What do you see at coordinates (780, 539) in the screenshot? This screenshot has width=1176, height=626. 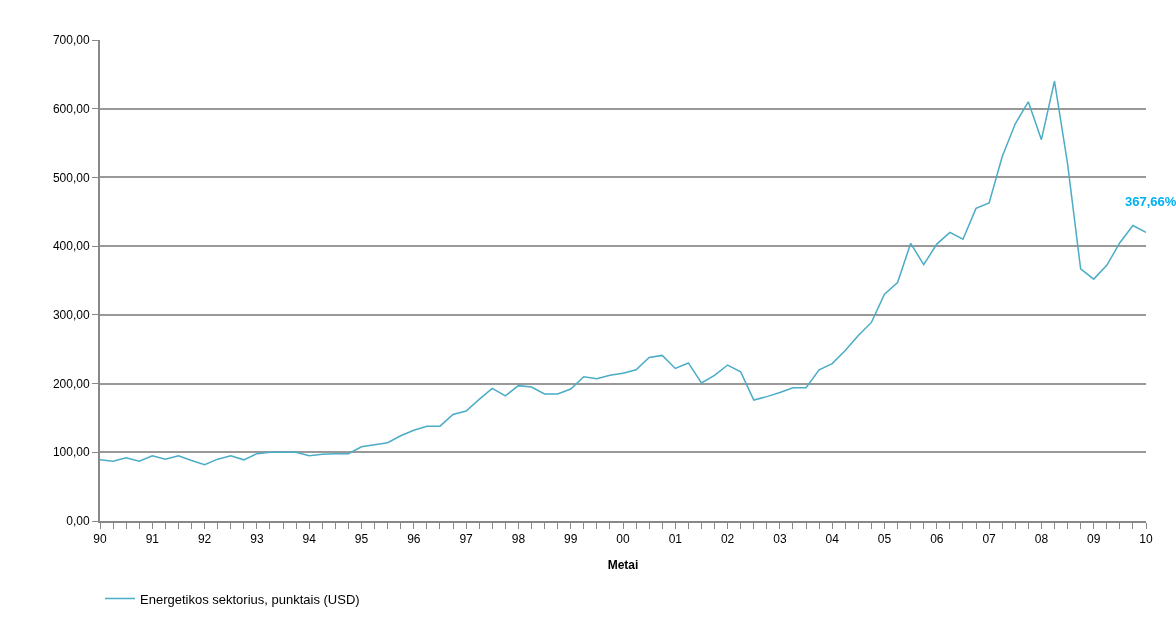 I see `x-tick-label: 03` at bounding box center [780, 539].